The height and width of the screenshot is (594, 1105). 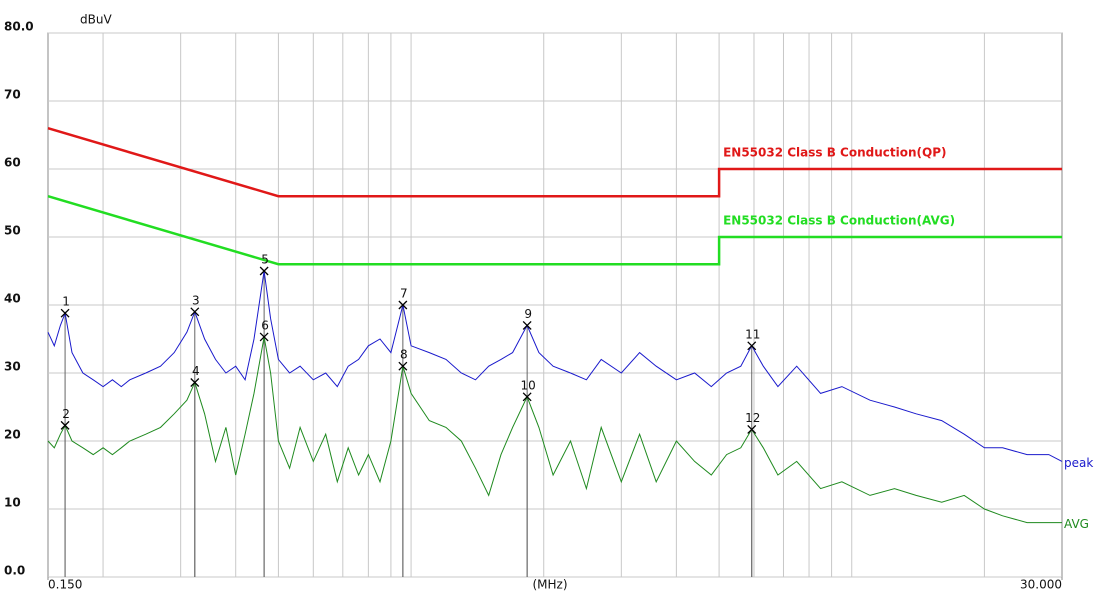 I want to click on y-tick-label: 70, so click(x=12, y=95).